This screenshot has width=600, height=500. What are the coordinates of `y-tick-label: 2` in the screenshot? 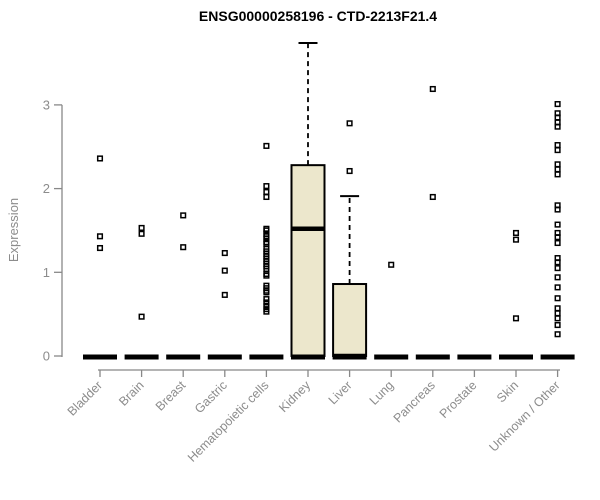 It's located at (46, 188).